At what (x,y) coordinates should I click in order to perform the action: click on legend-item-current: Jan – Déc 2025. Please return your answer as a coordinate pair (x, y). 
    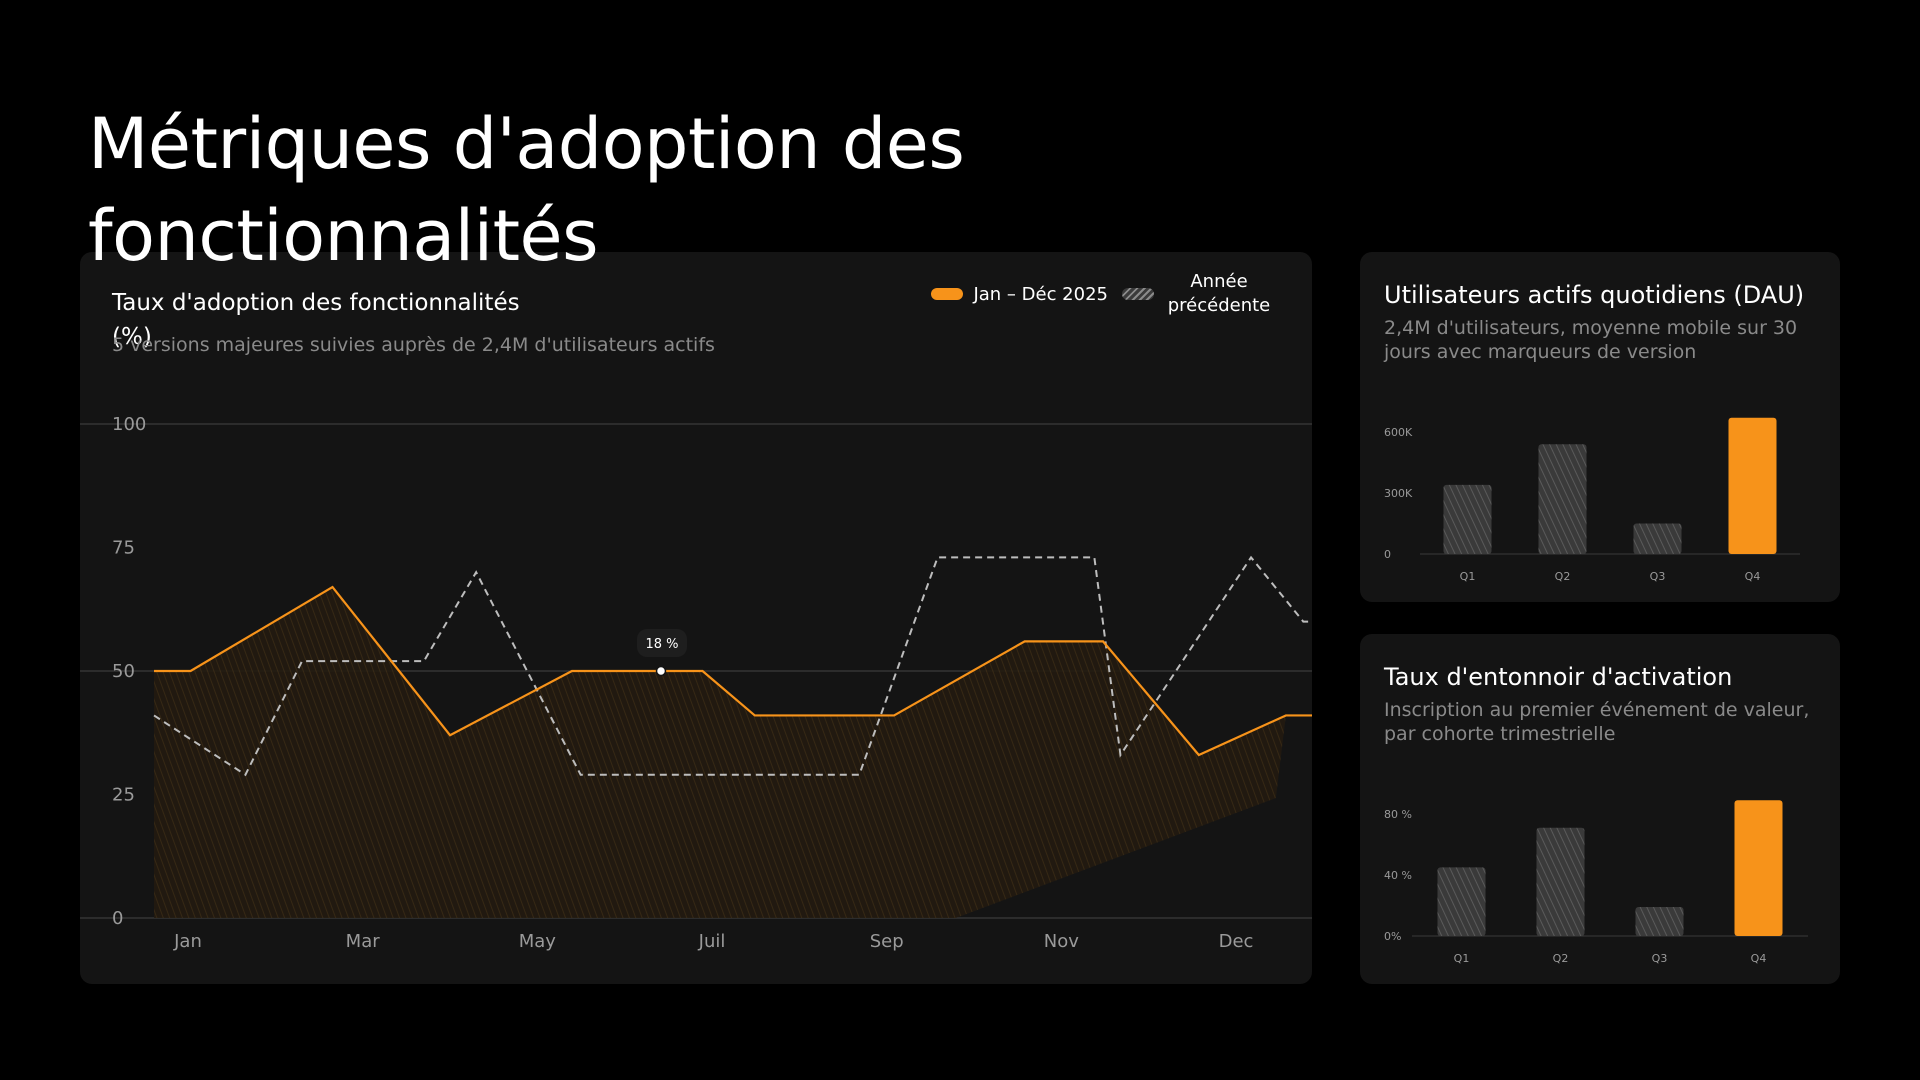
    Looking at the image, I should click on (1019, 294).